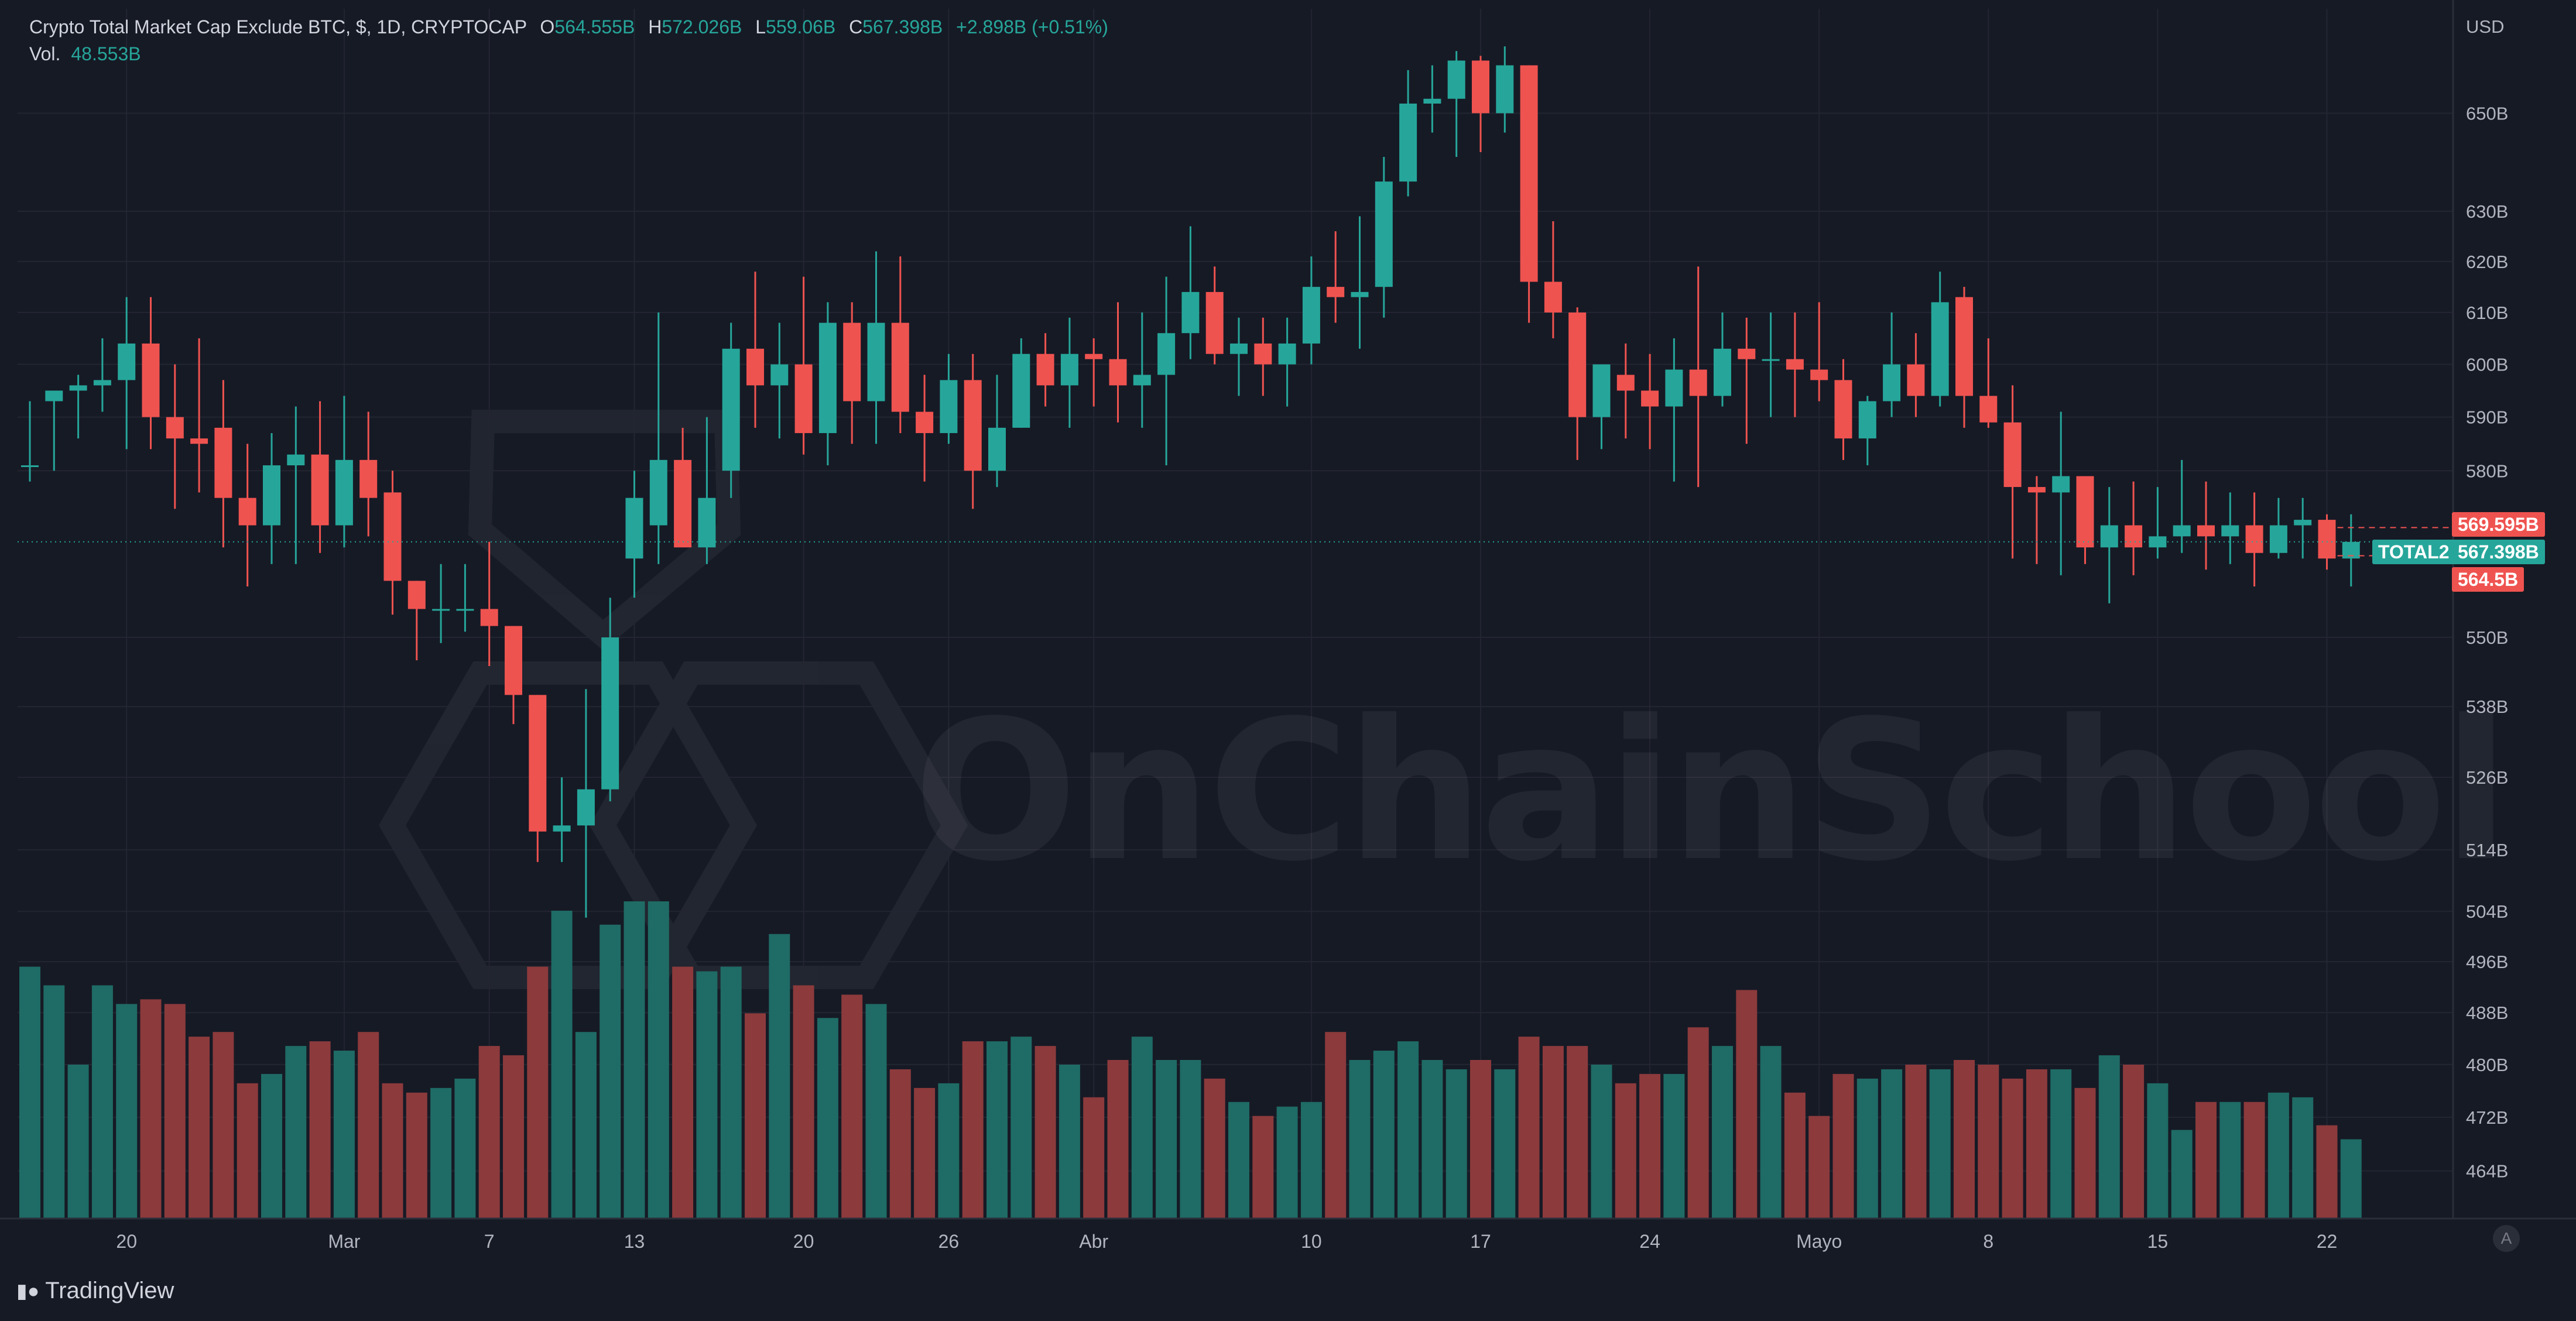 Image resolution: width=2576 pixels, height=1321 pixels. I want to click on x-tick-label: 20, so click(803, 1241).